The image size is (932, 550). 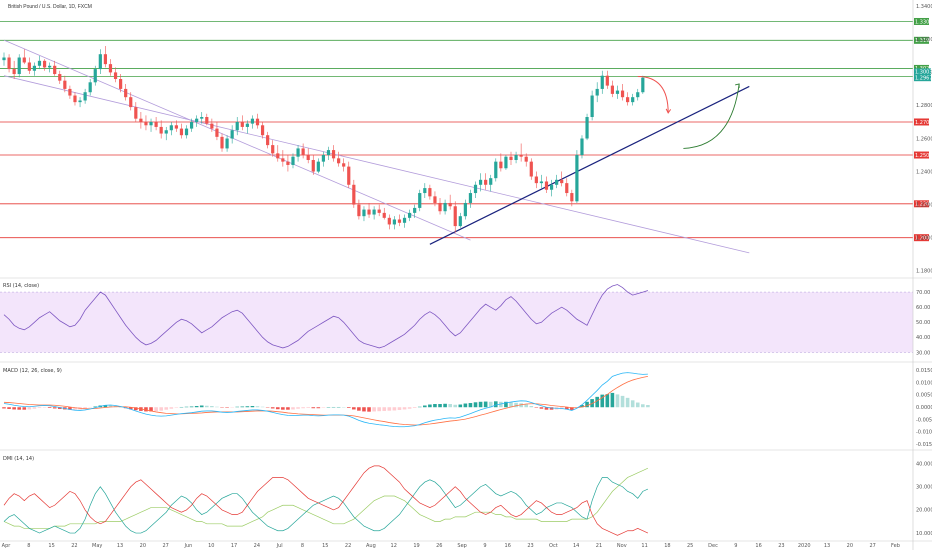 I want to click on macd-tick-label: 0.00000, so click(x=924, y=408).